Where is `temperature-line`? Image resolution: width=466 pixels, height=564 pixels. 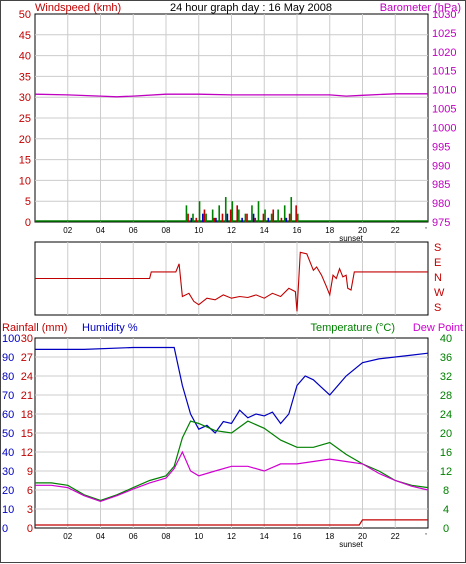 temperature-line is located at coordinates (232, 461).